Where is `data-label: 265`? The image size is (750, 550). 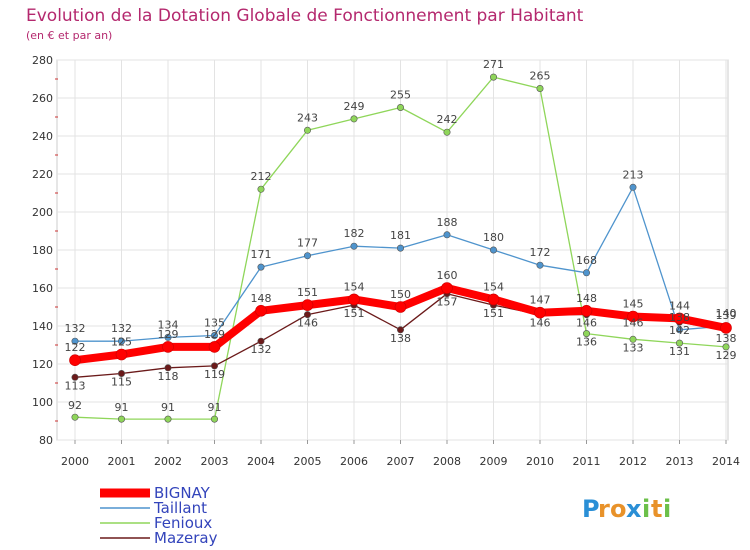
data-label: 265 is located at coordinates (540, 76).